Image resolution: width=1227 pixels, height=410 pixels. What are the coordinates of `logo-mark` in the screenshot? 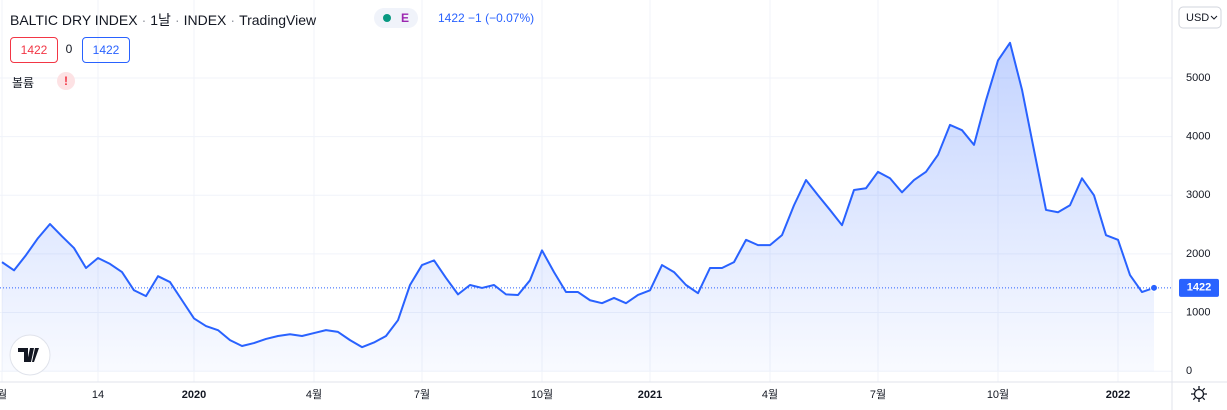 It's located at (28, 355).